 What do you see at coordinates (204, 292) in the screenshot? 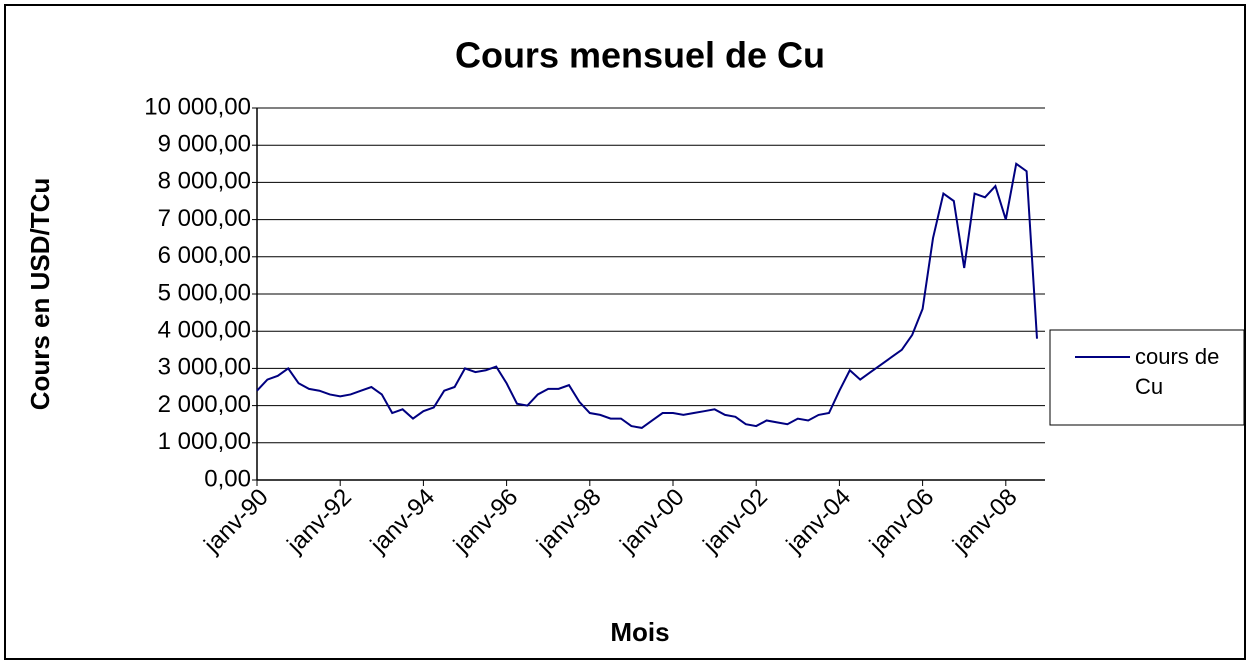
I see `y-tick-label: 5 000,00` at bounding box center [204, 292].